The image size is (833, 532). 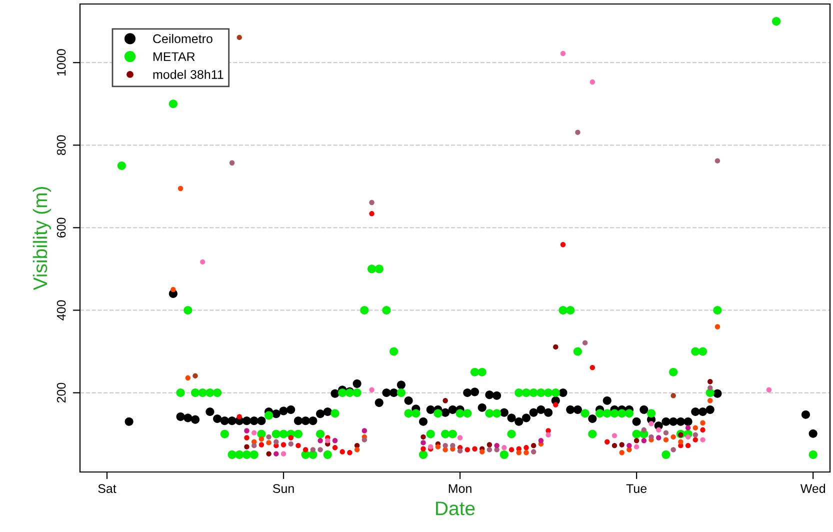 I want to click on legend-label: model 38h11, so click(x=188, y=74).